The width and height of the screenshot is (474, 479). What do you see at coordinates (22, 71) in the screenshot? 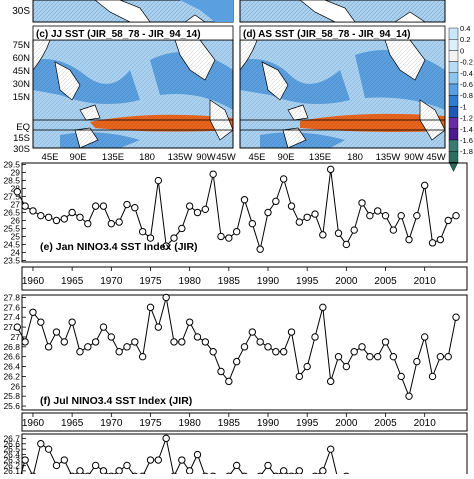
I see `lat-label: 45N` at bounding box center [22, 71].